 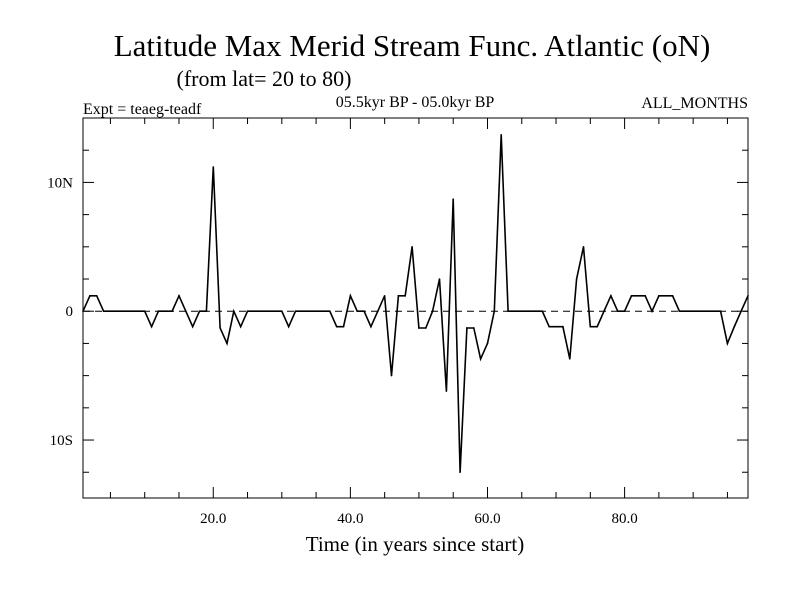 I want to click on experiment-label: Expt = teaeg-teadf, so click(x=142, y=109).